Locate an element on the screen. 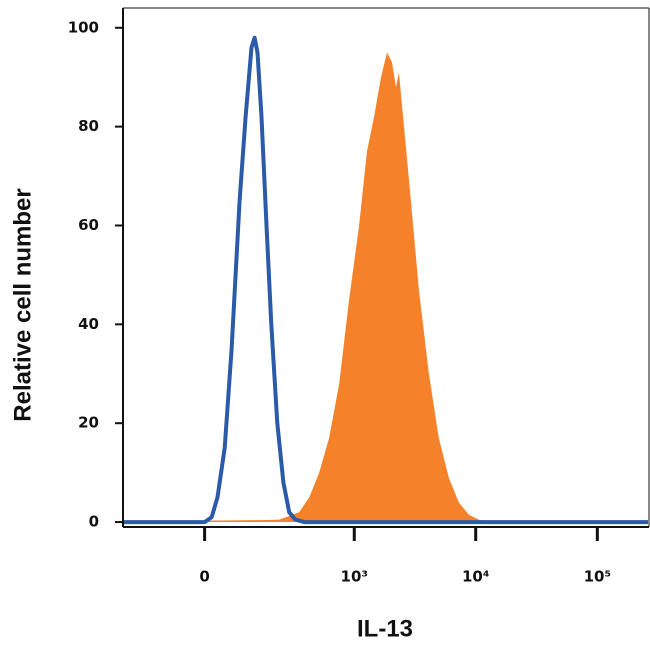  y-tick-label: 40 is located at coordinates (88, 324).